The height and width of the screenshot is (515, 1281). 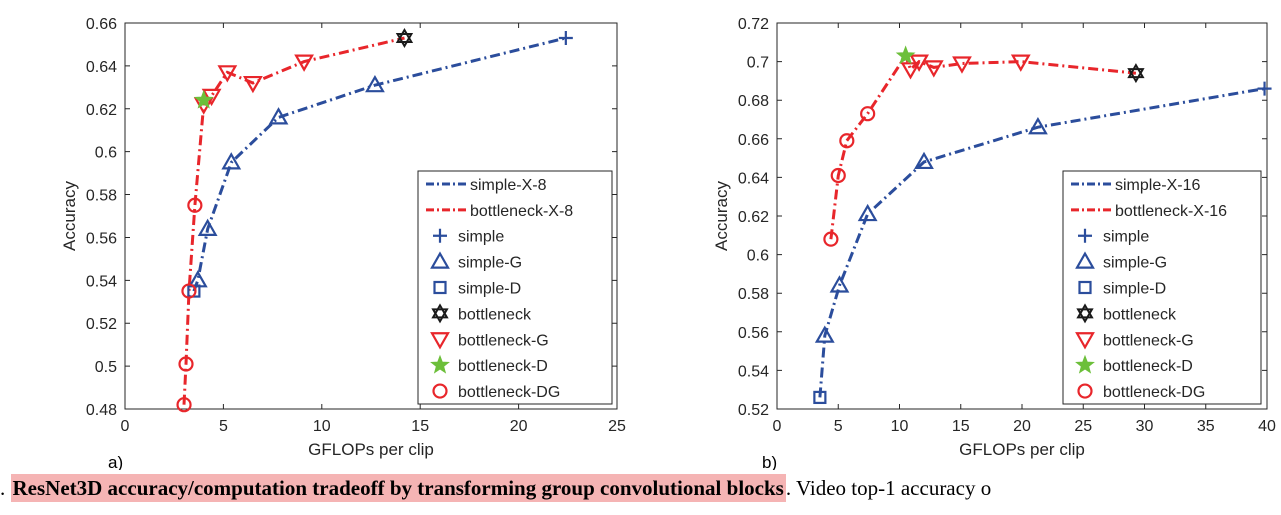 I want to click on x-tick-label: 35, so click(x=1206, y=426).